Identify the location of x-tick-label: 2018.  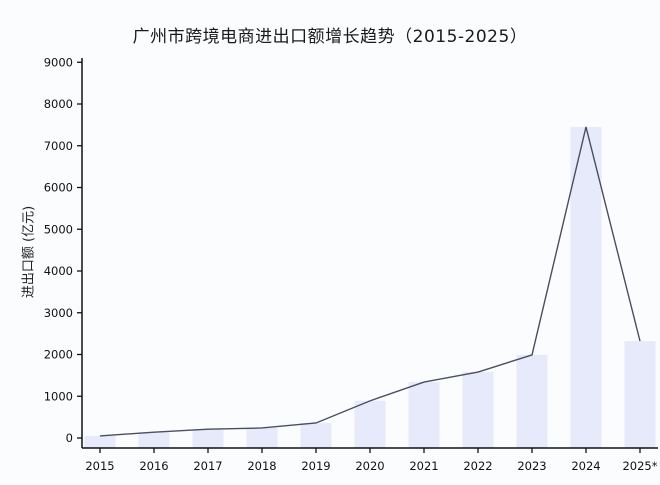
(261, 466).